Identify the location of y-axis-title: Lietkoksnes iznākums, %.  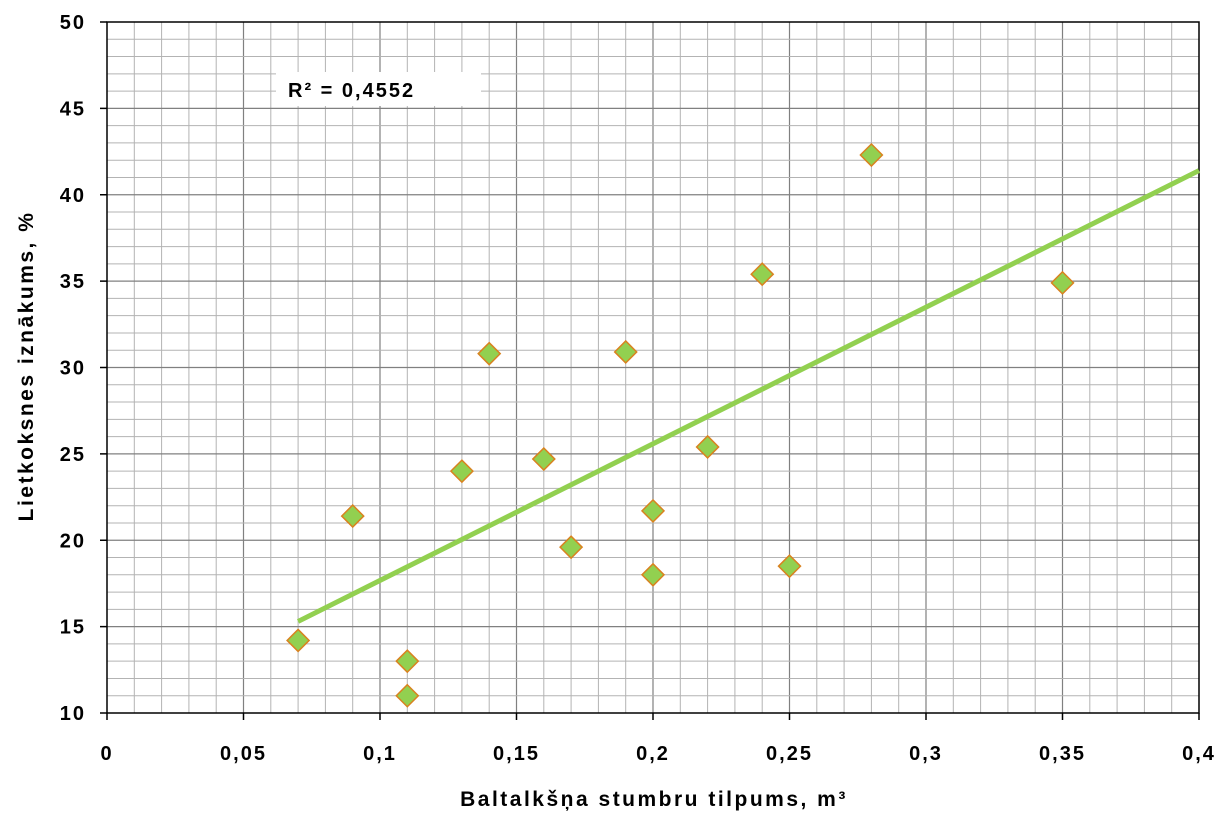
(26, 366).